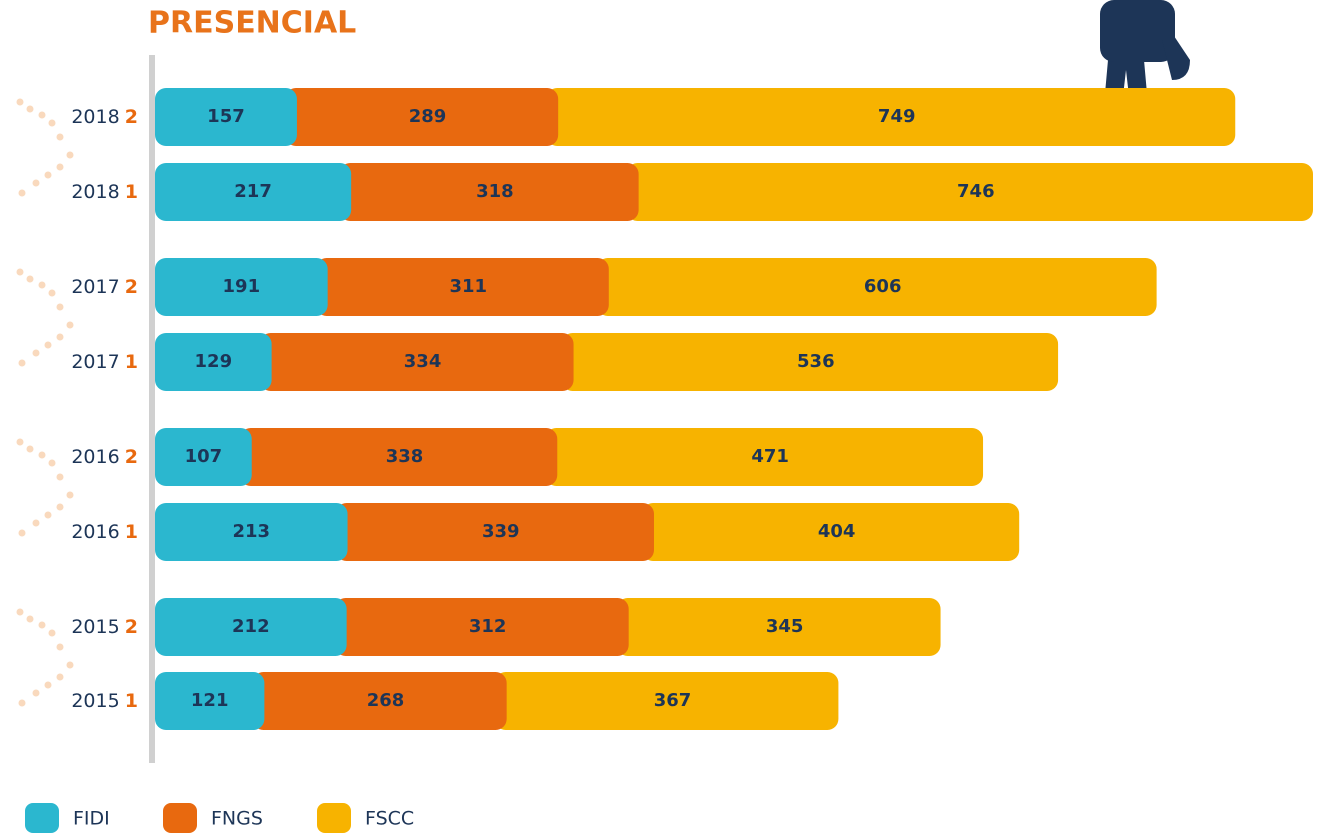 This screenshot has height=836, width=1325. What do you see at coordinates (389, 819) in the screenshot?
I see `legend-label: FSCC` at bounding box center [389, 819].